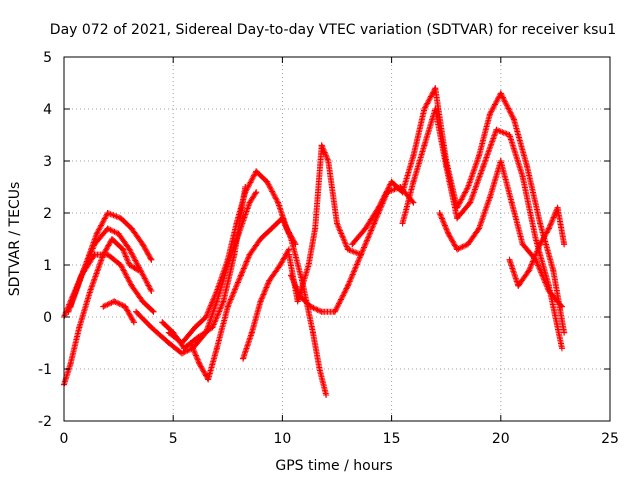  What do you see at coordinates (537, 246) in the screenshot?
I see `series-sat-p` at bounding box center [537, 246].